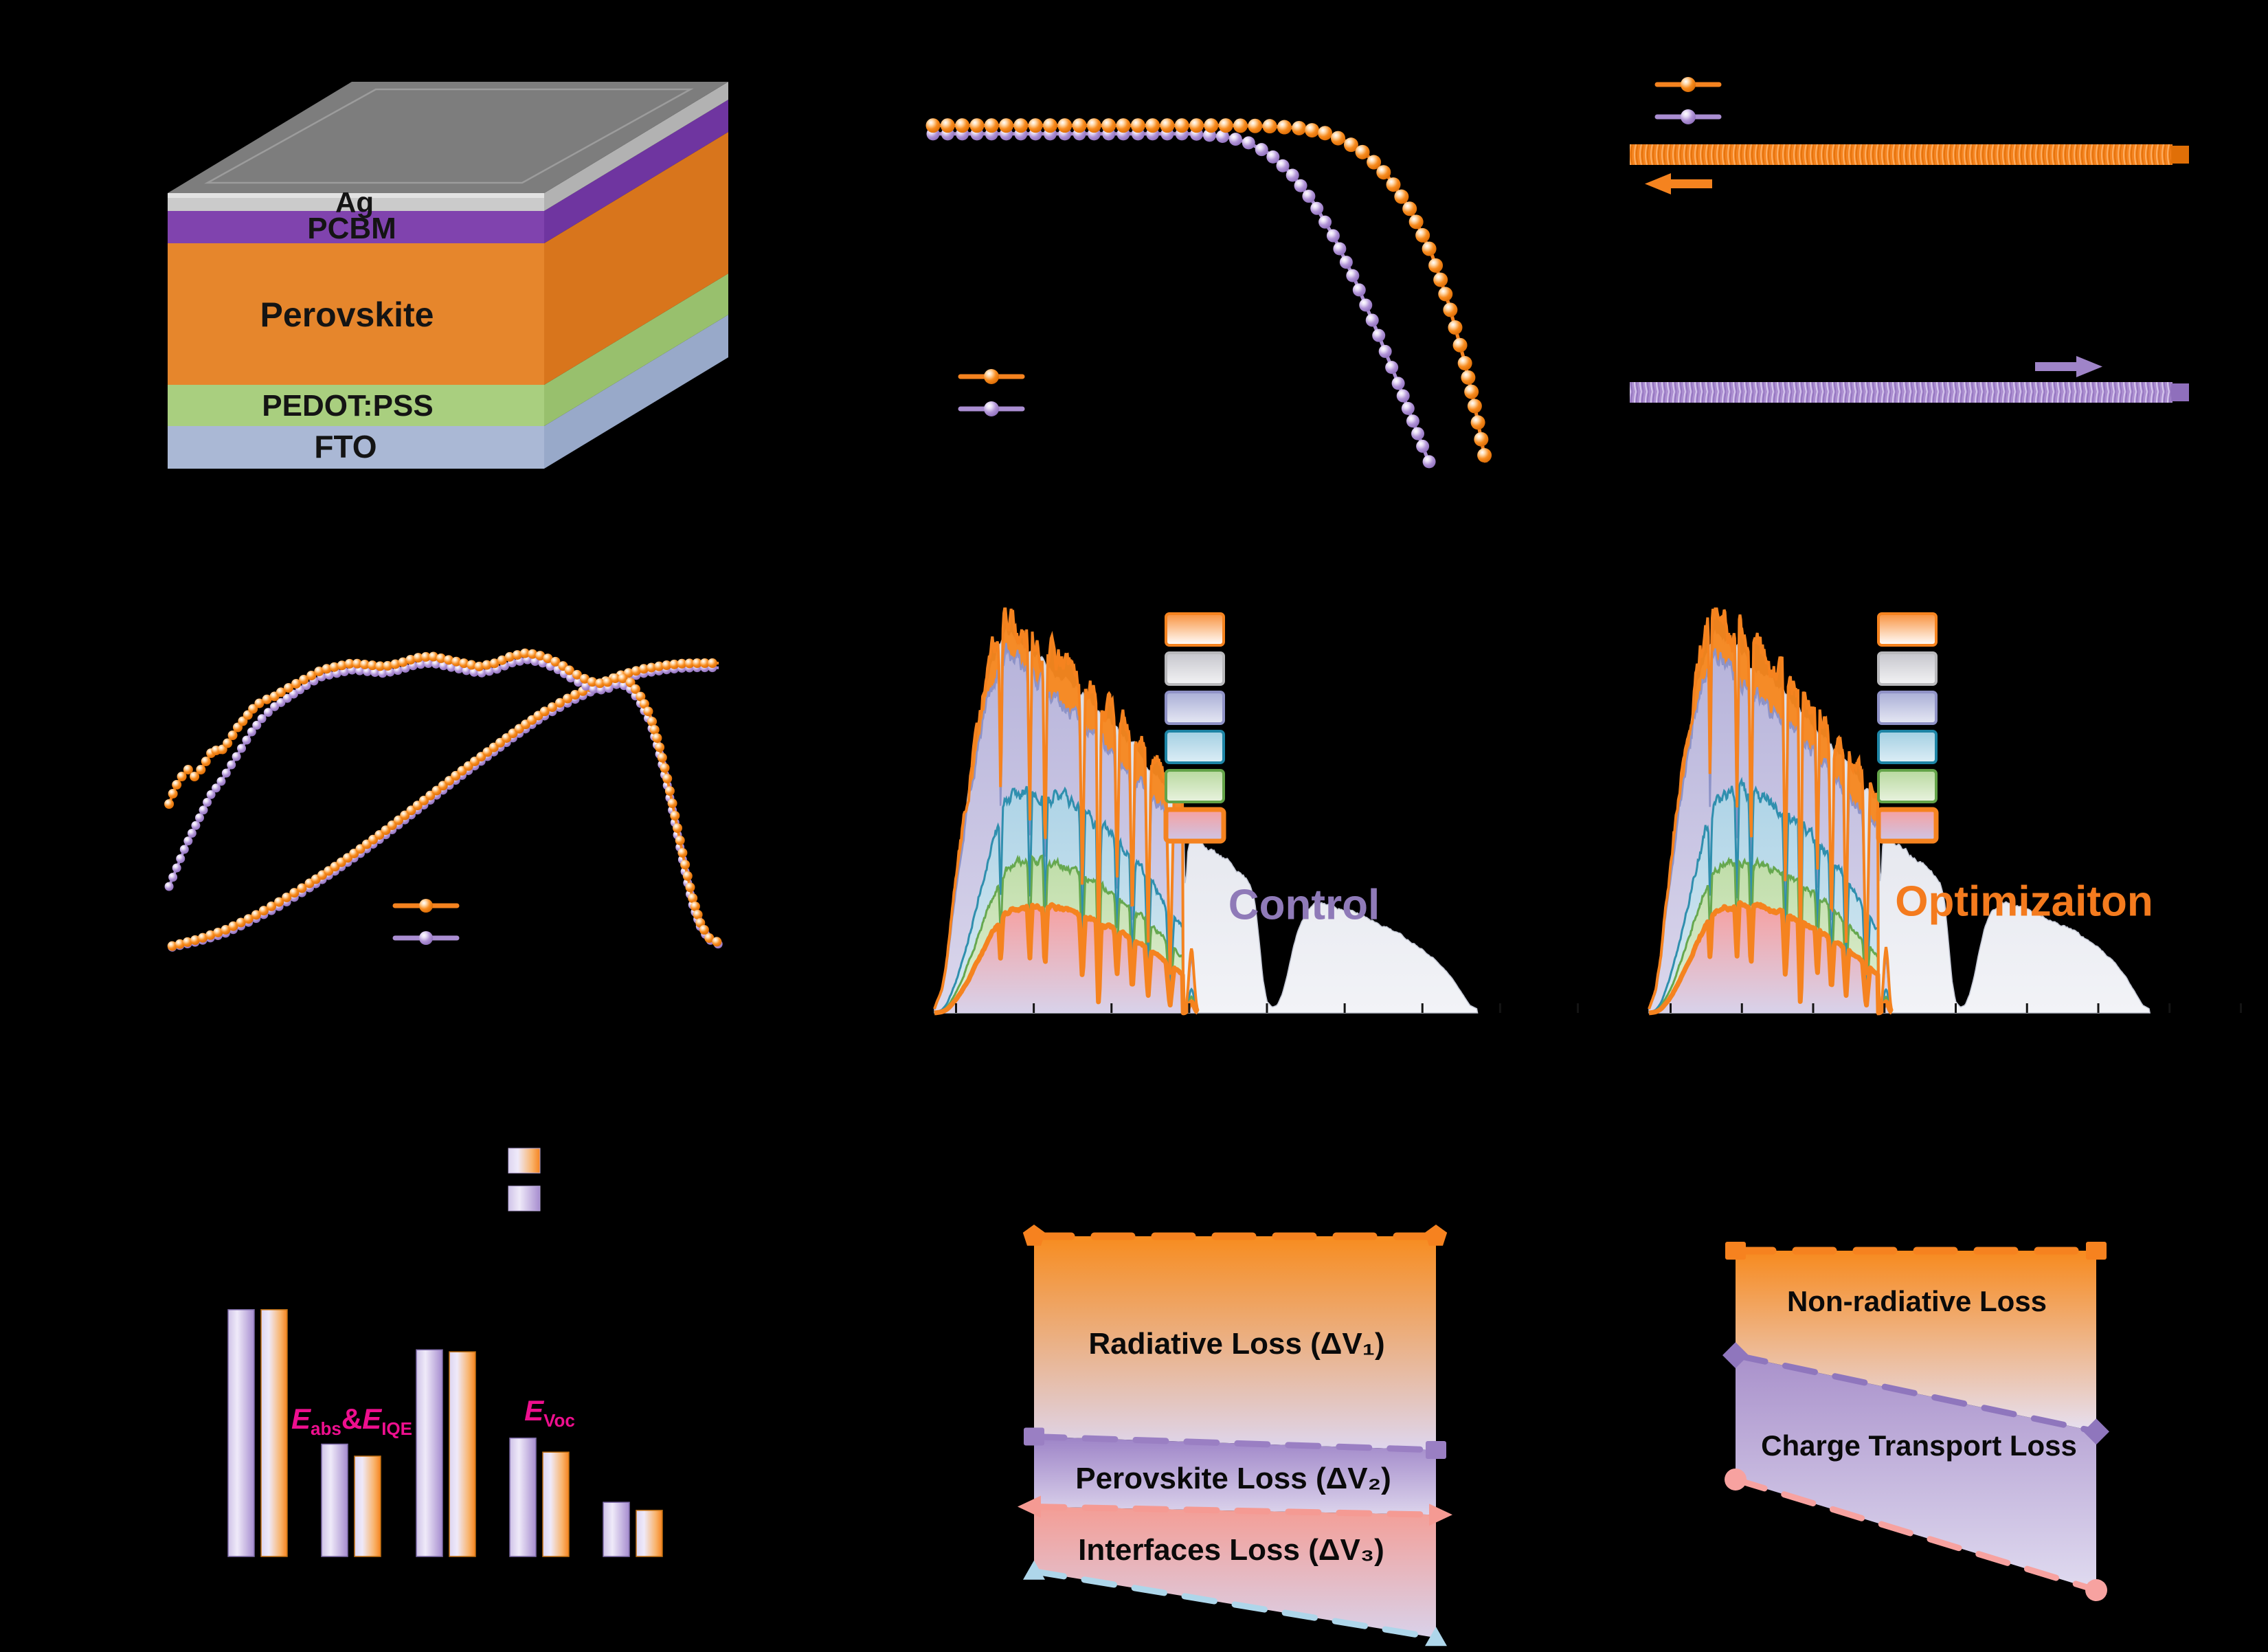  What do you see at coordinates (991, 376) in the screenshot?
I see `jv-legend-marker` at bounding box center [991, 376].